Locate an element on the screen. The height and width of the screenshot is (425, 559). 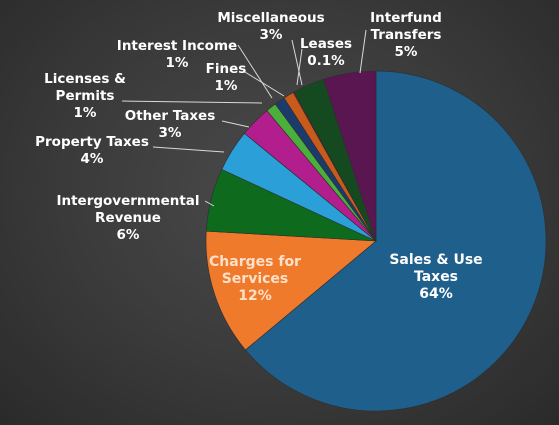
slice-name: Other Taxes is located at coordinates (170, 116).